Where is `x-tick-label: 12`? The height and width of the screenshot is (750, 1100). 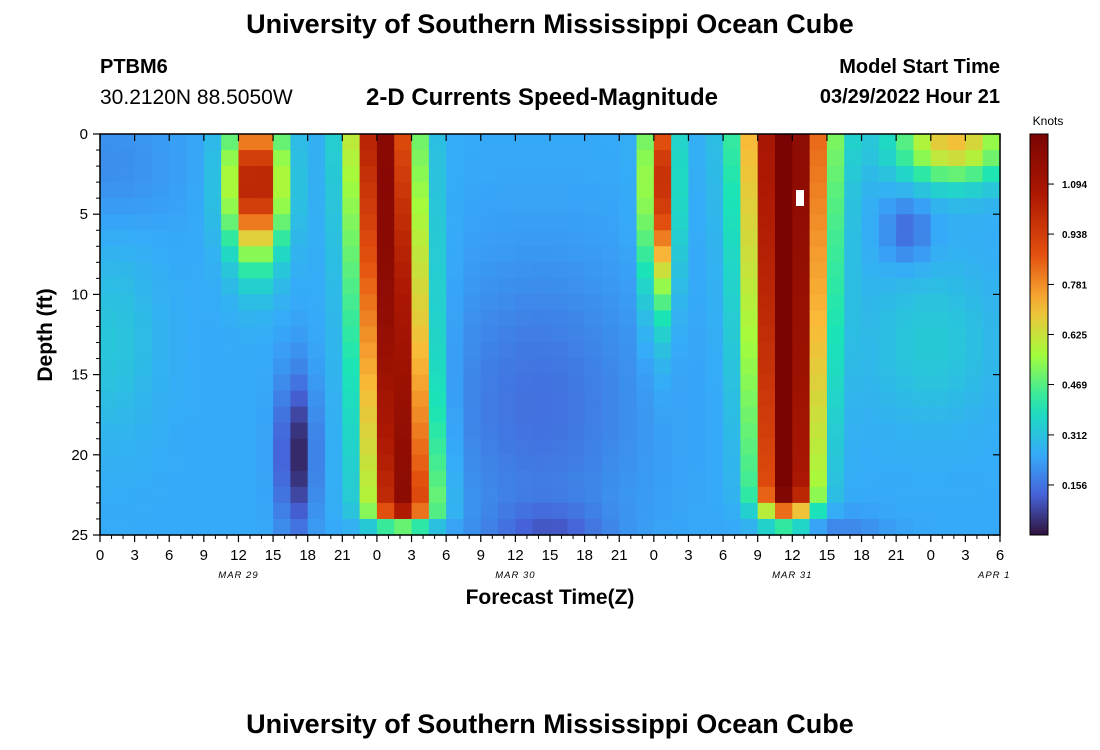 x-tick-label: 12 is located at coordinates (792, 555).